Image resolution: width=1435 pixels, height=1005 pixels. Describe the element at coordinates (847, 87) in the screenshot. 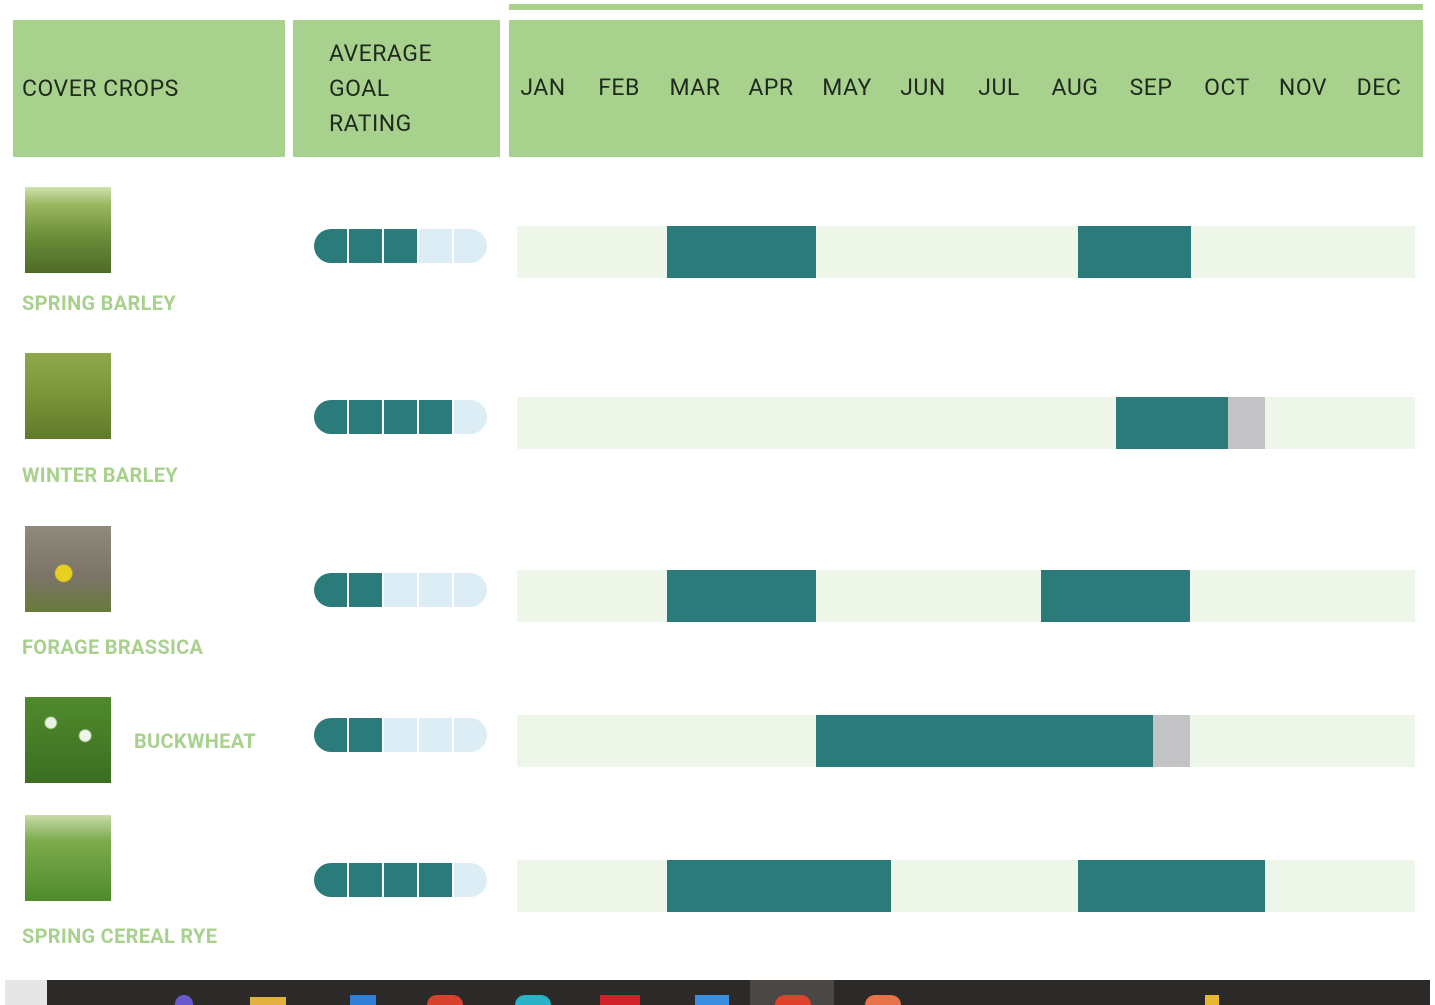

I see `month-label: MAY` at that location.